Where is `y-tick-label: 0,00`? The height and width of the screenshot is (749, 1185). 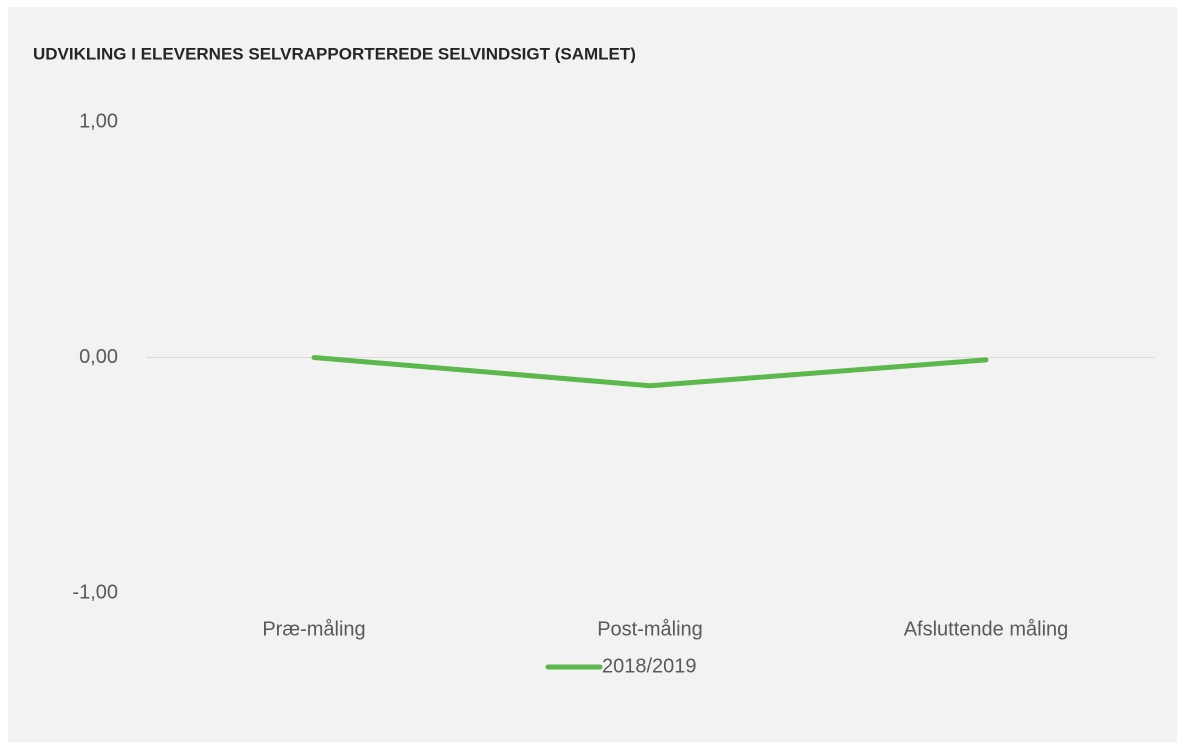
y-tick-label: 0,00 is located at coordinates (98, 357).